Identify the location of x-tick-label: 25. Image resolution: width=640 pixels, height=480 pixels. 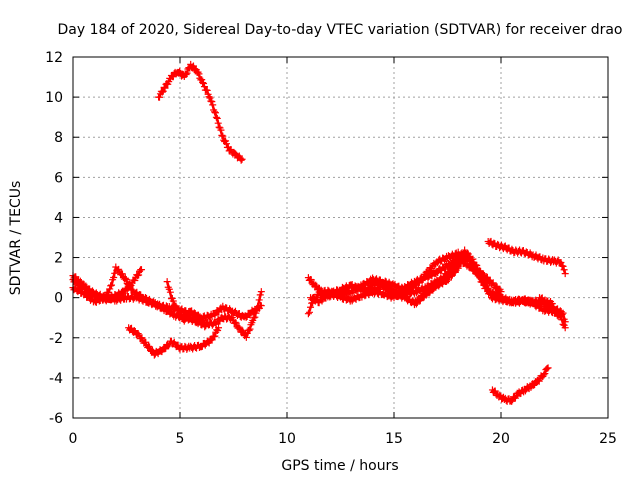
(608, 439).